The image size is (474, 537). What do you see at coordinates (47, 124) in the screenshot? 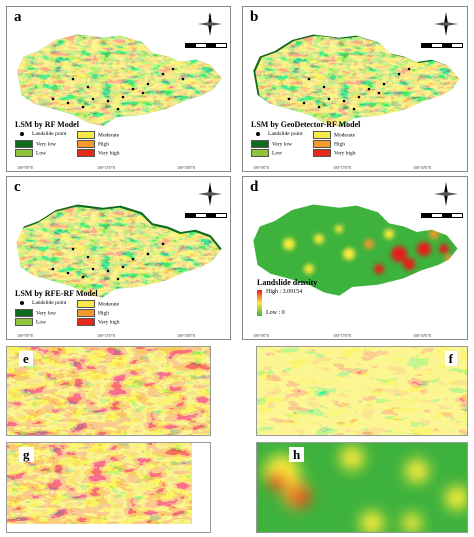
I see `legend-title-a: LSM by RF Model` at bounding box center [47, 124].